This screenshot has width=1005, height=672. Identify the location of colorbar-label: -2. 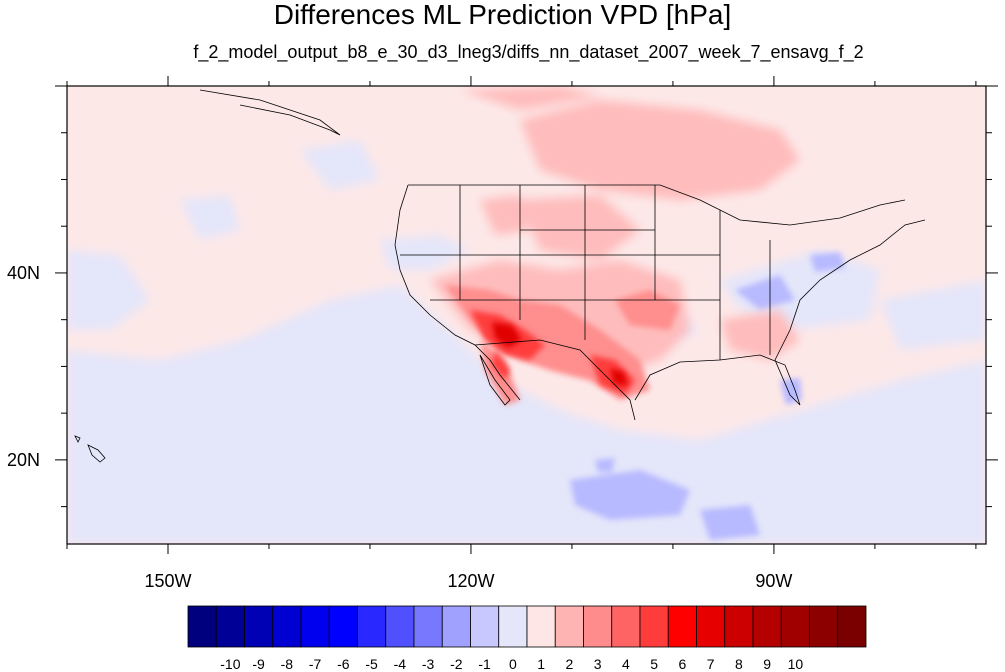
(456, 664).